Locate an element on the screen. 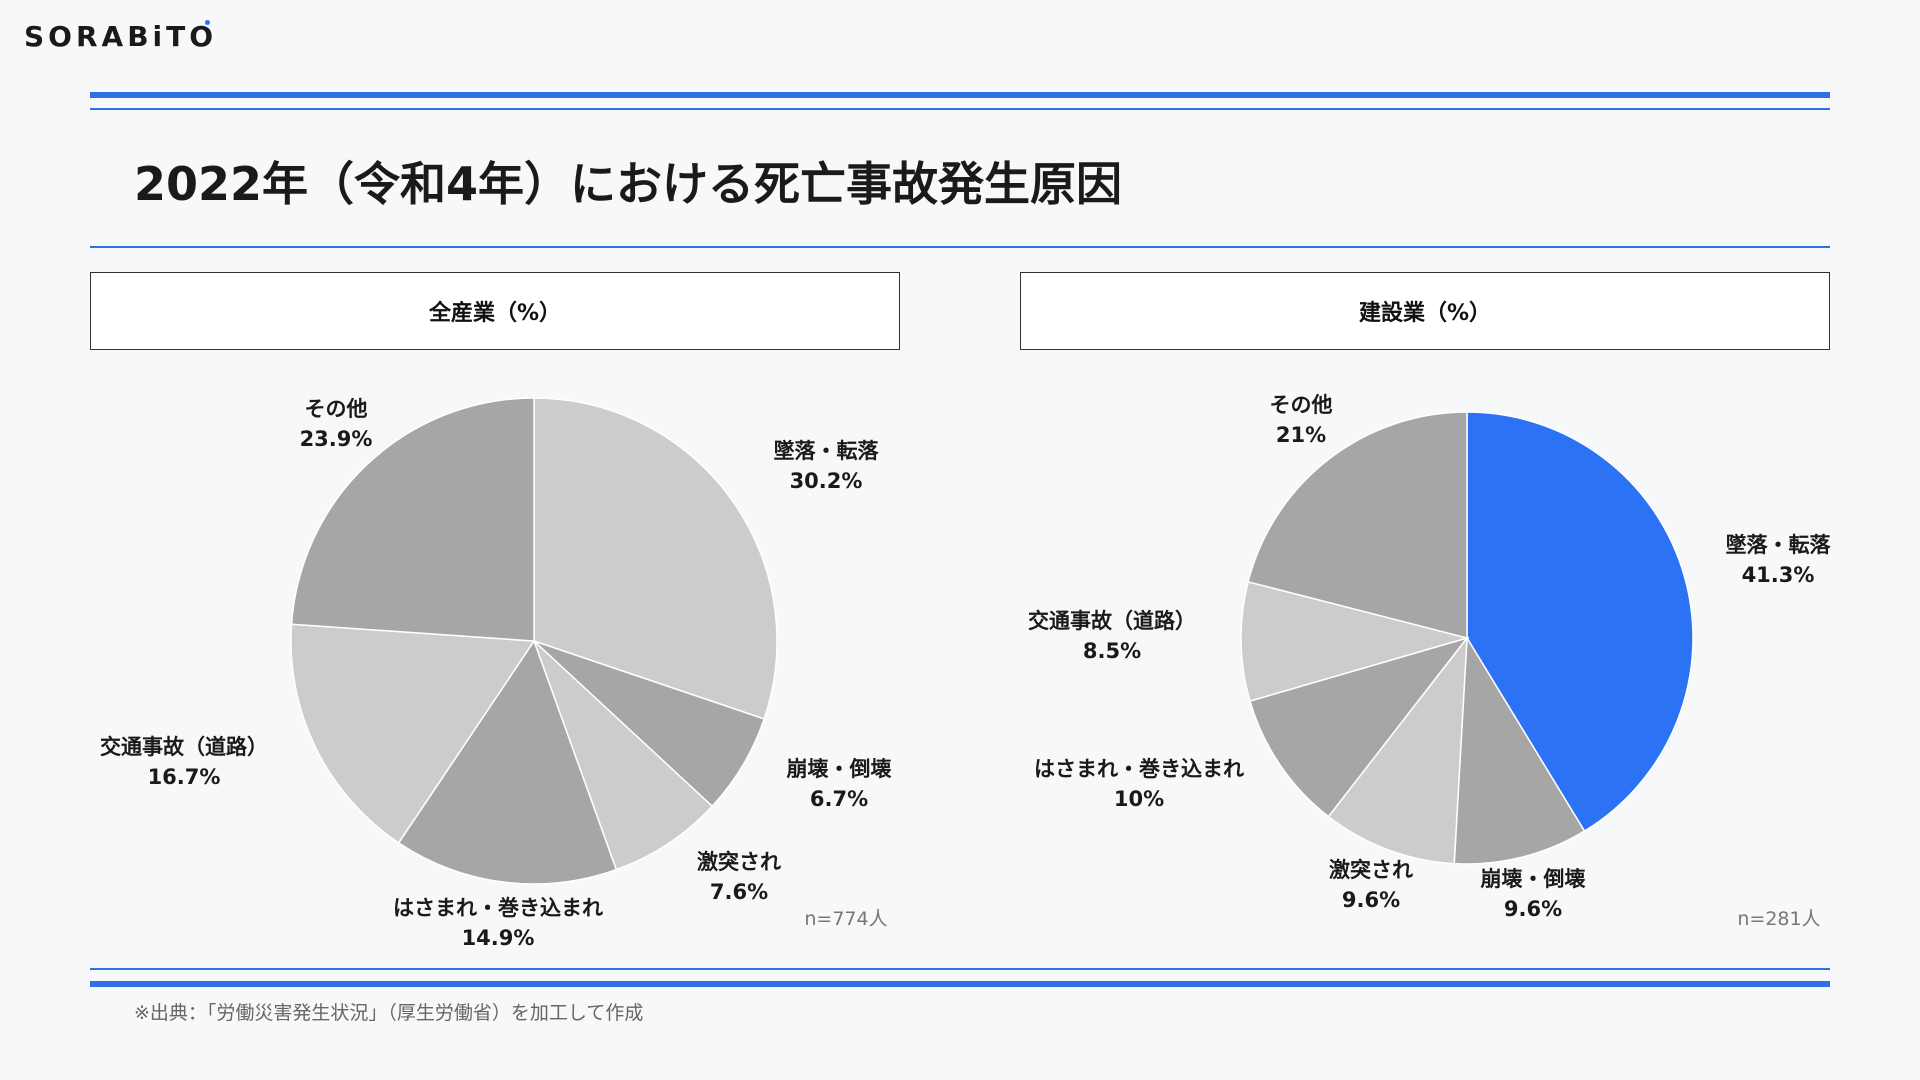 The height and width of the screenshot is (1080, 1920). slice-category-label-1-1: 崩壊・倒壊 is located at coordinates (1533, 879).